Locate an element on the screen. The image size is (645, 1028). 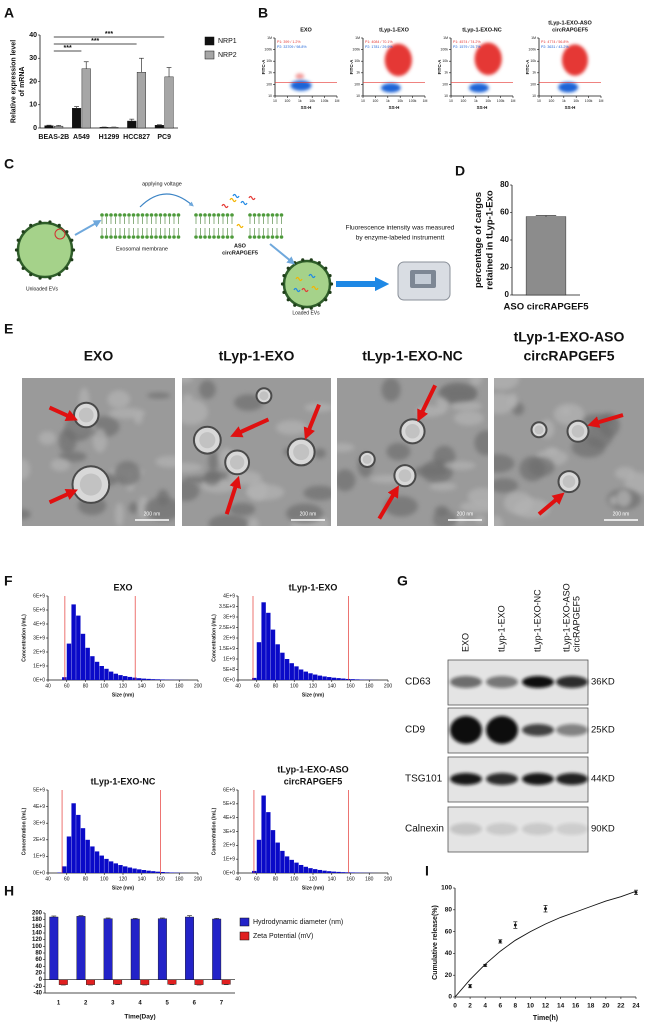
significance-label: *** is located at coordinates (95, 41).